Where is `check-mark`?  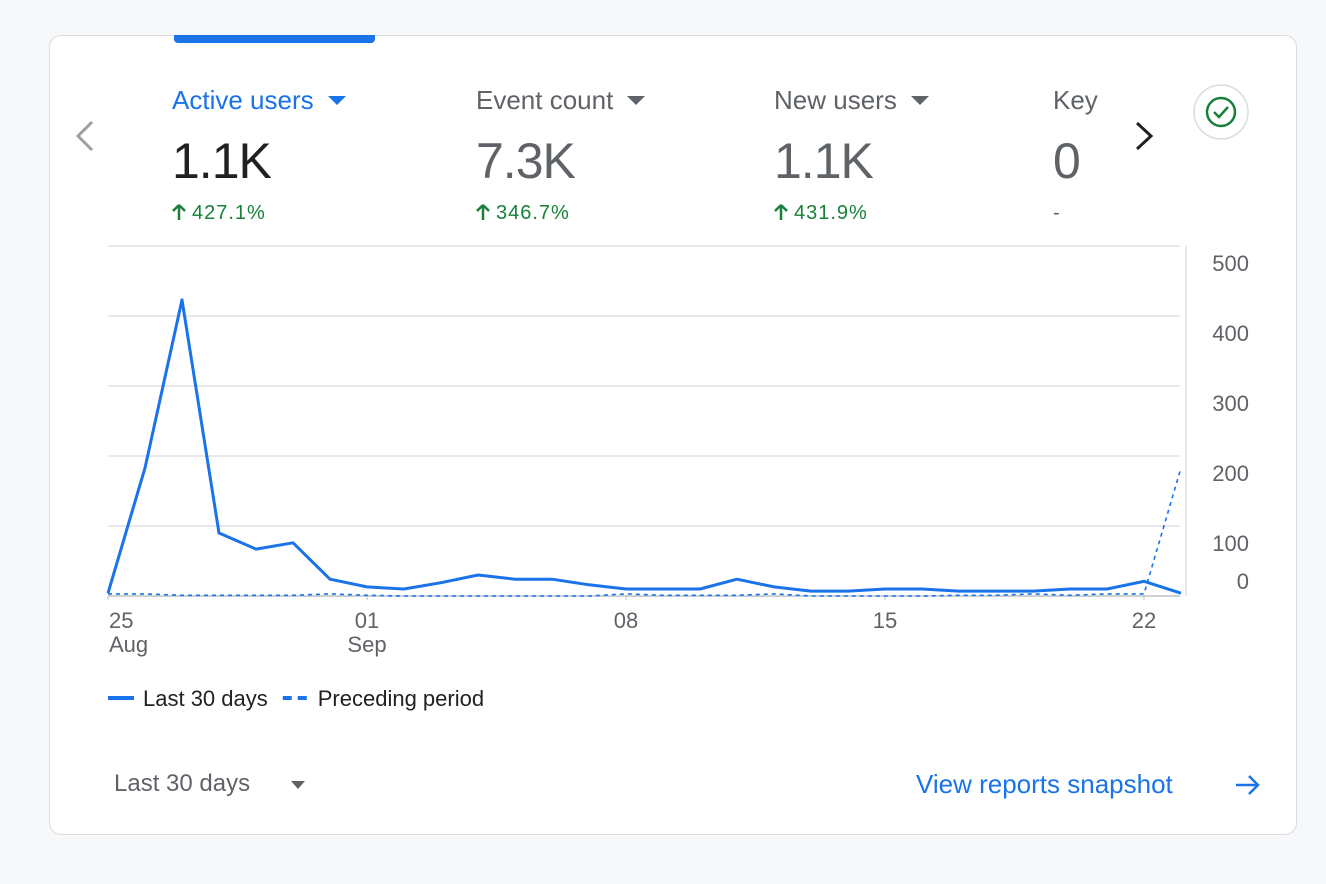 check-mark is located at coordinates (1221, 112).